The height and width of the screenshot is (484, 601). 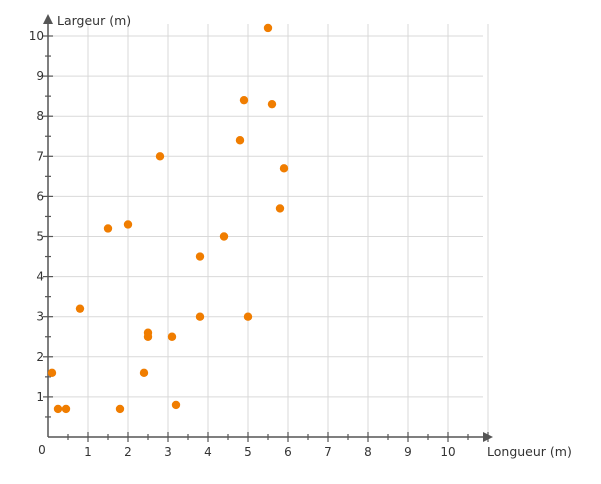 I want to click on origin-label: 0, so click(x=42, y=450).